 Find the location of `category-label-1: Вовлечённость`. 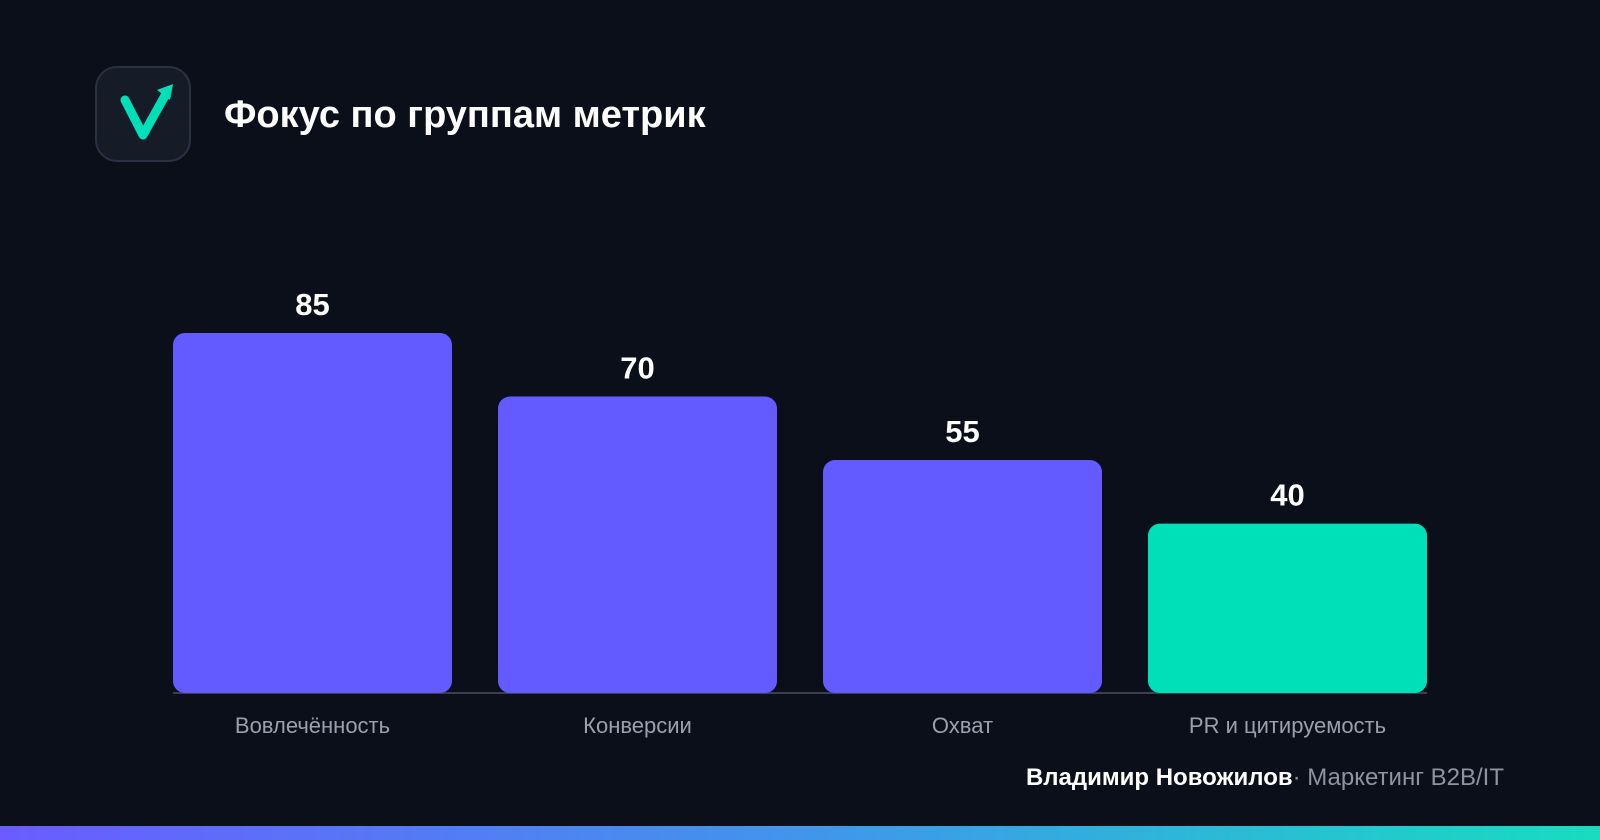

category-label-1: Вовлечённость is located at coordinates (312, 725).